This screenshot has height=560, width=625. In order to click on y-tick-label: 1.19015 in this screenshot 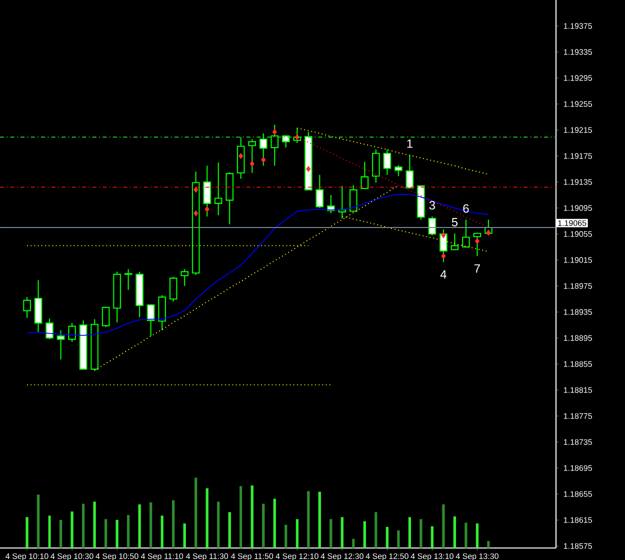, I will do `click(578, 260)`.